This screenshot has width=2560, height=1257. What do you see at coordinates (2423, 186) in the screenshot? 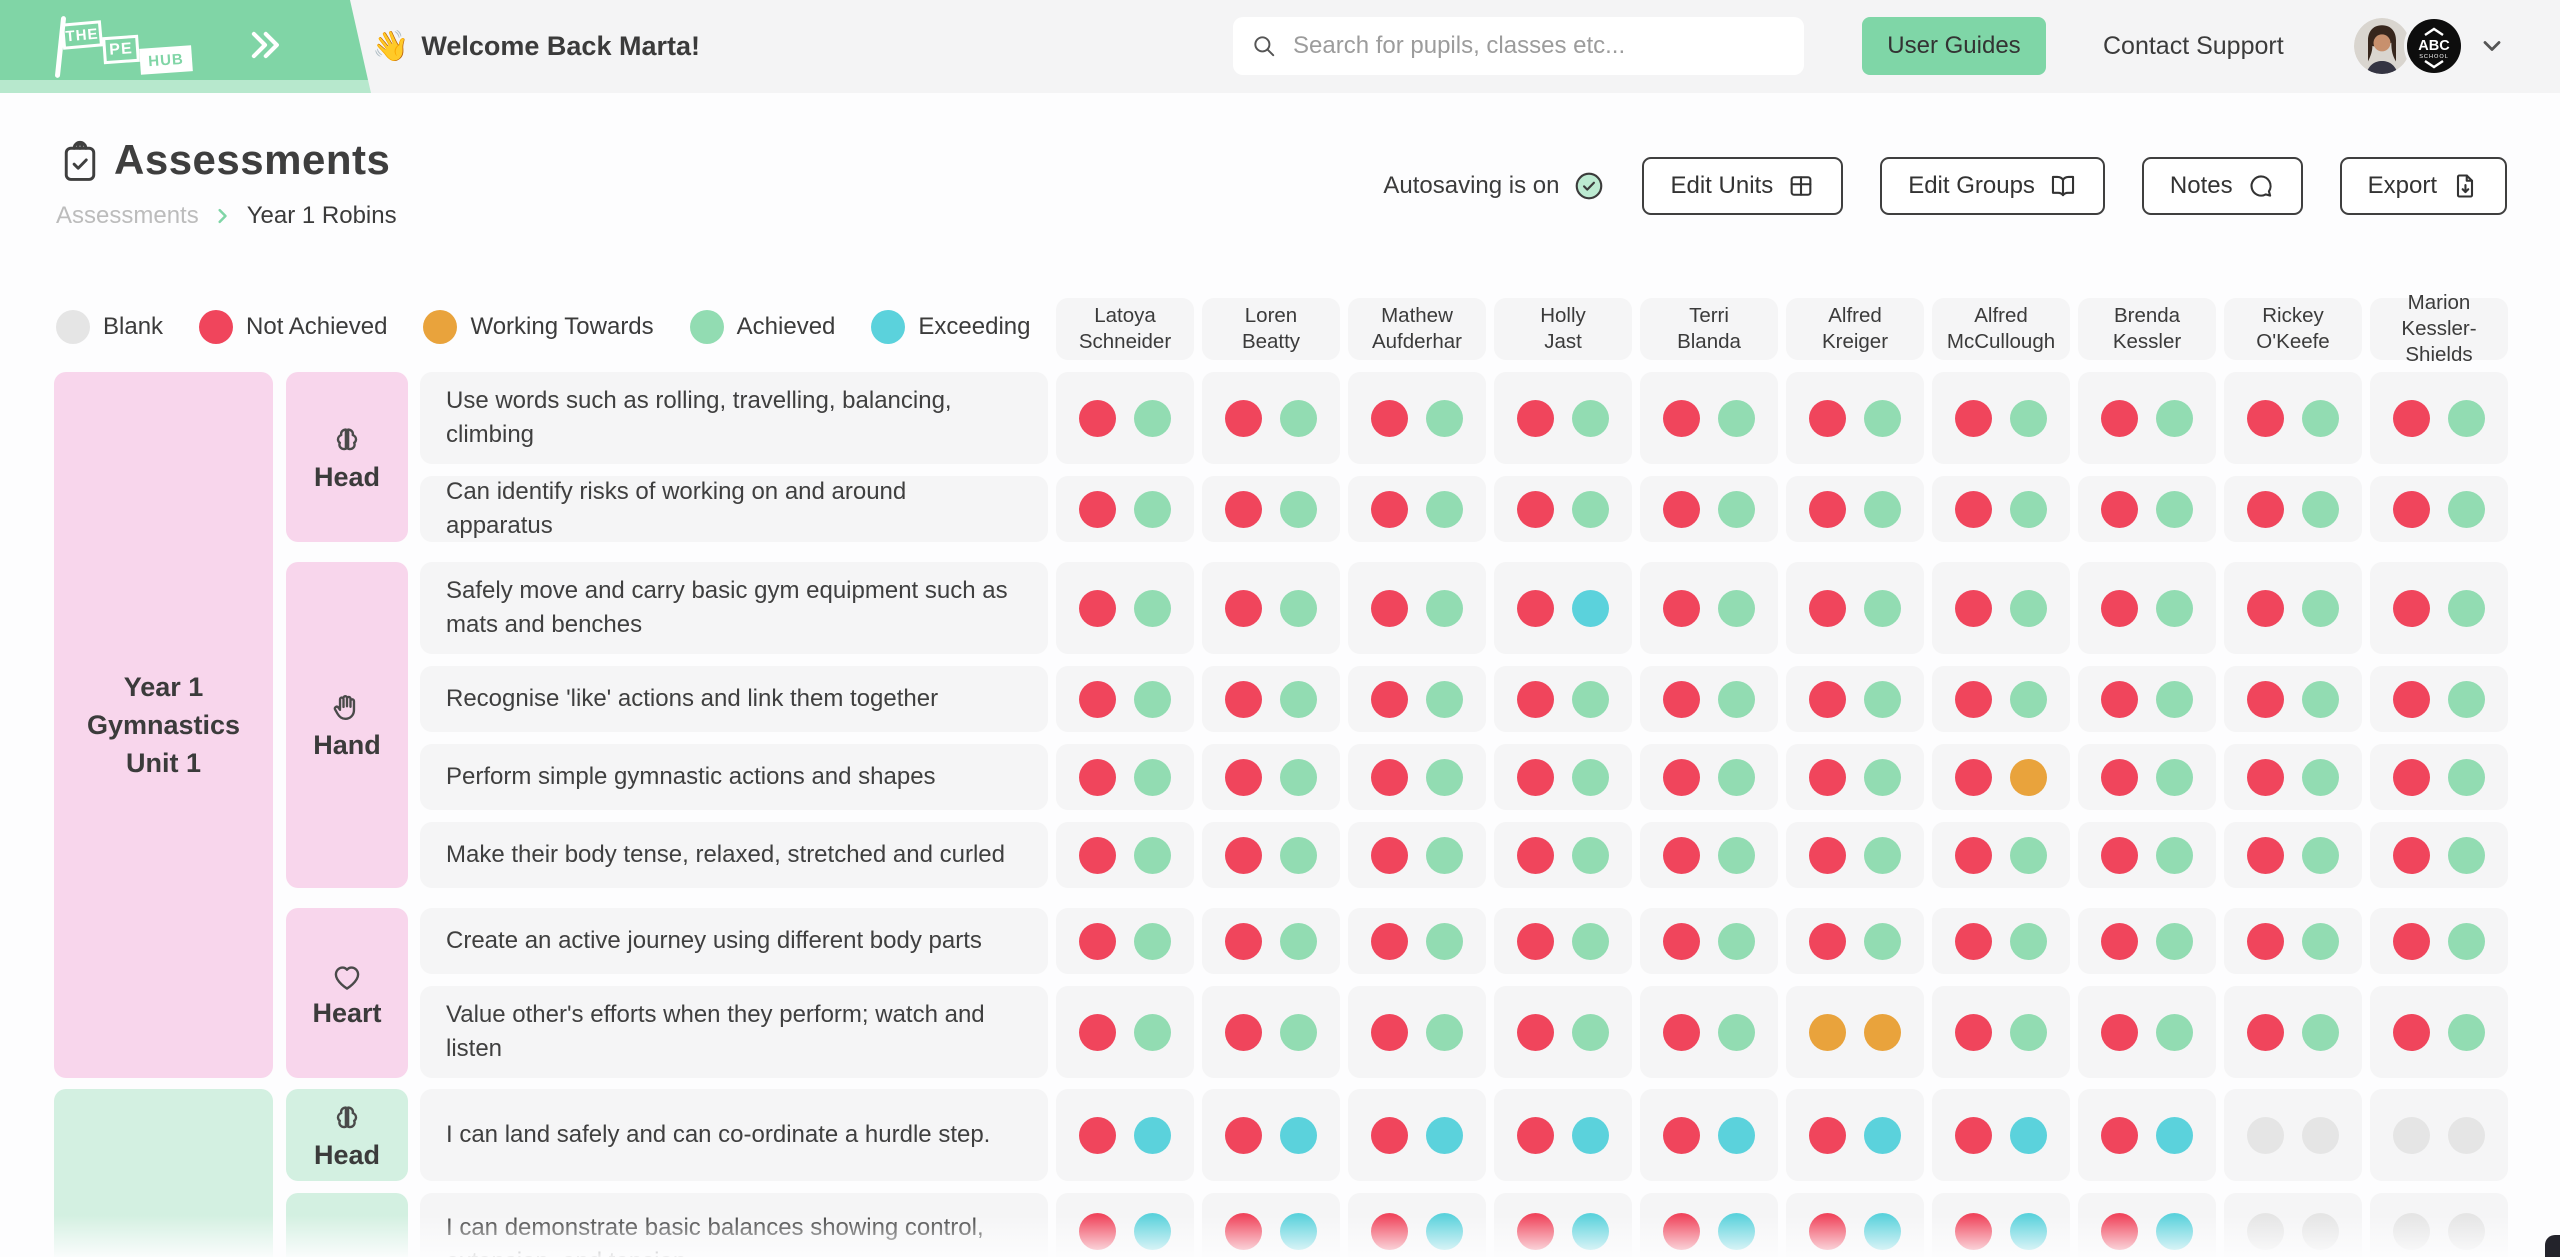
I see `export-button: Export` at bounding box center [2423, 186].